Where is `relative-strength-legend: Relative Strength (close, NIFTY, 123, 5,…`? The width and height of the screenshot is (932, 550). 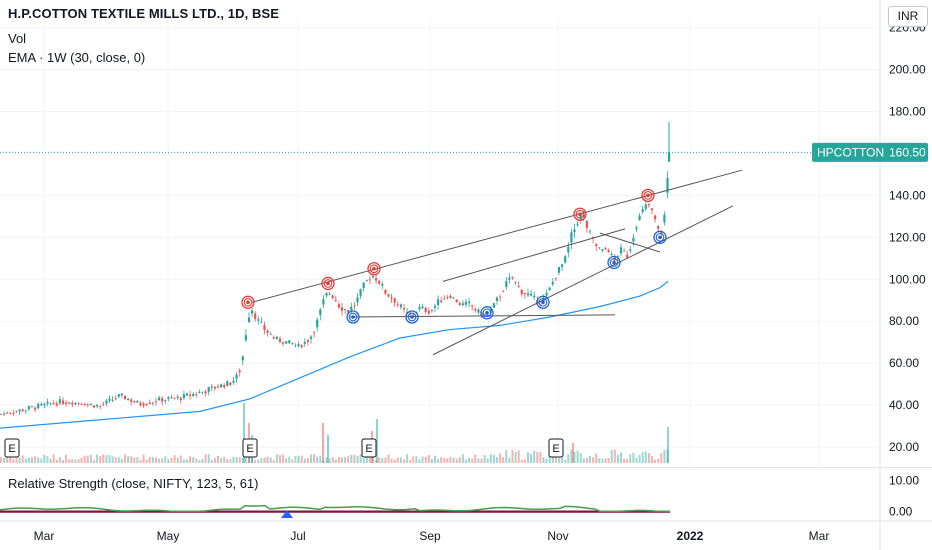 relative-strength-legend: Relative Strength (close, NIFTY, 123, 5,… is located at coordinates (133, 483).